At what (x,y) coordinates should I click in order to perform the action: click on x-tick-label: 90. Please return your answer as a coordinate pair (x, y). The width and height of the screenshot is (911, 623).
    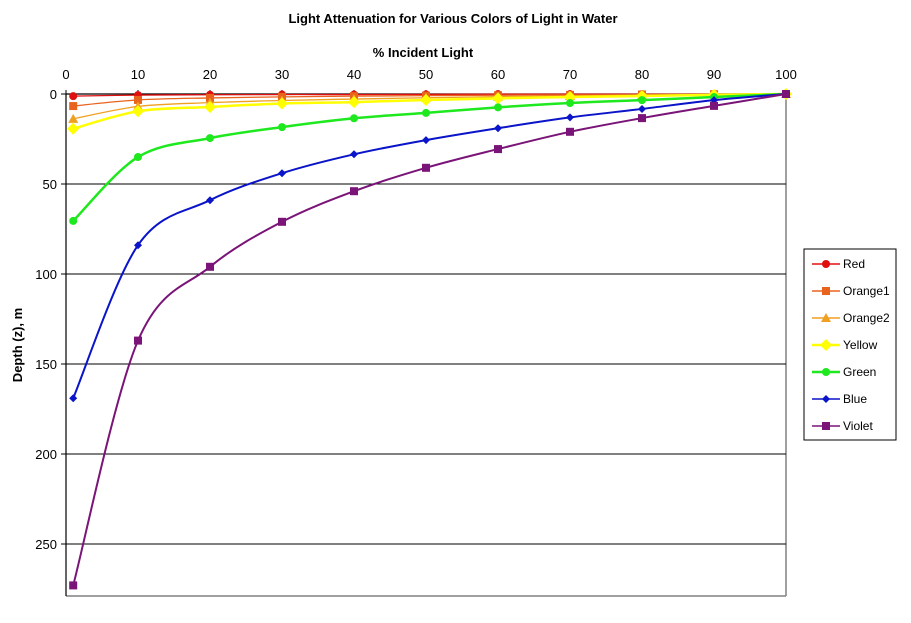
    Looking at the image, I should click on (714, 74).